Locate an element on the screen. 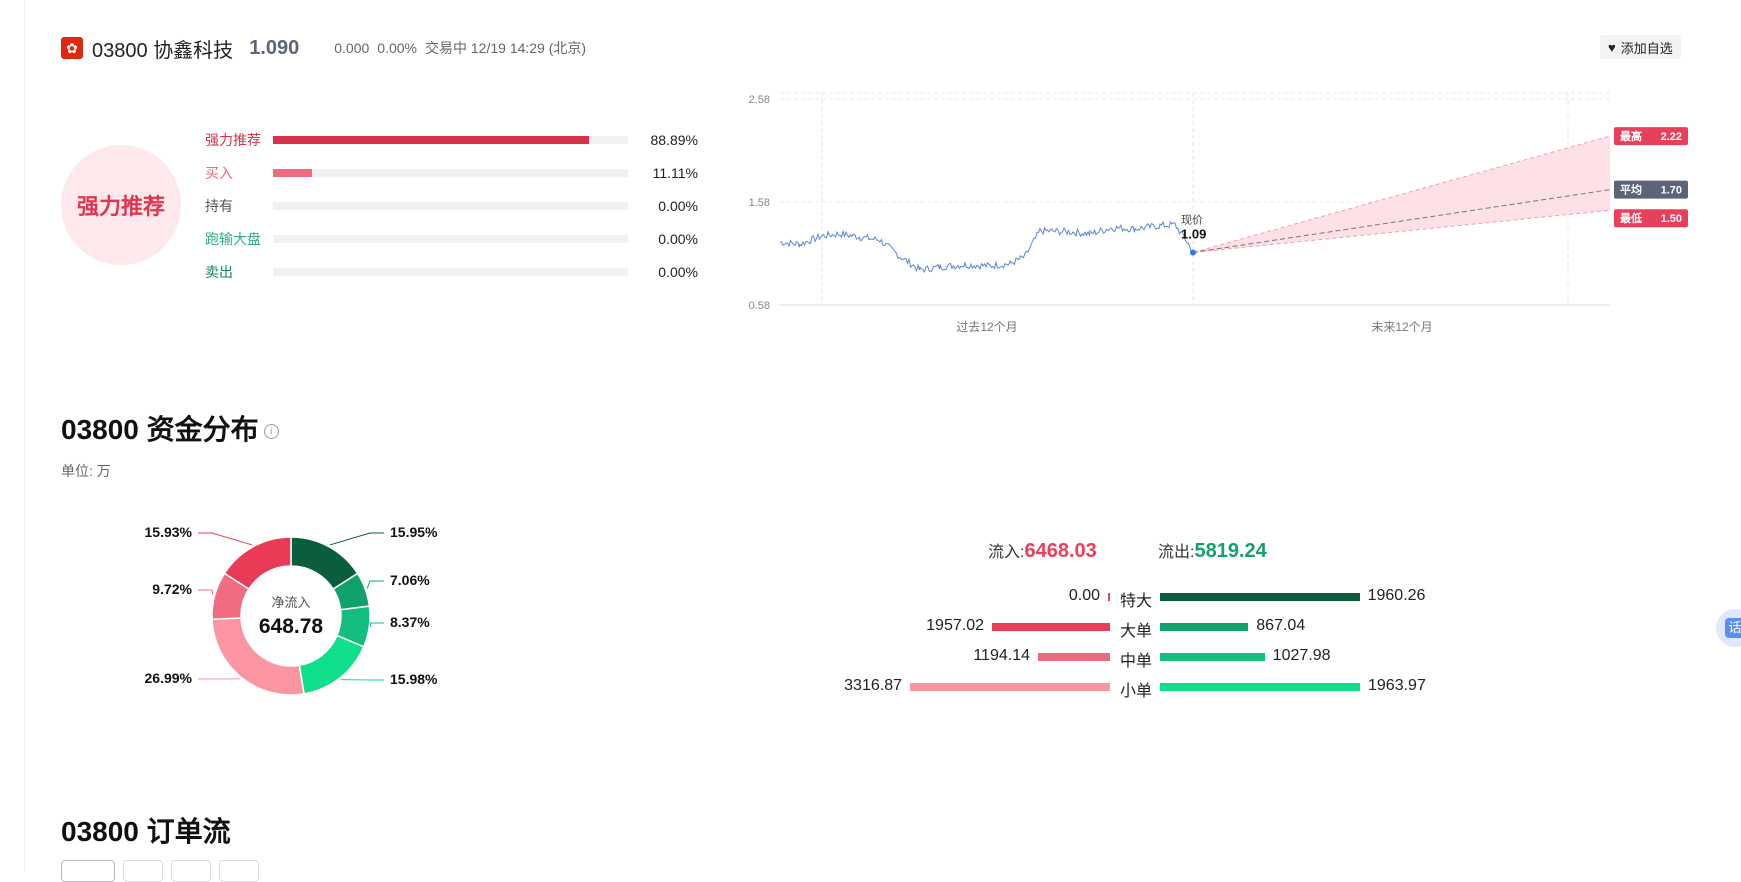 This screenshot has width=1741, height=882. rating-label: 持有 is located at coordinates (239, 206).